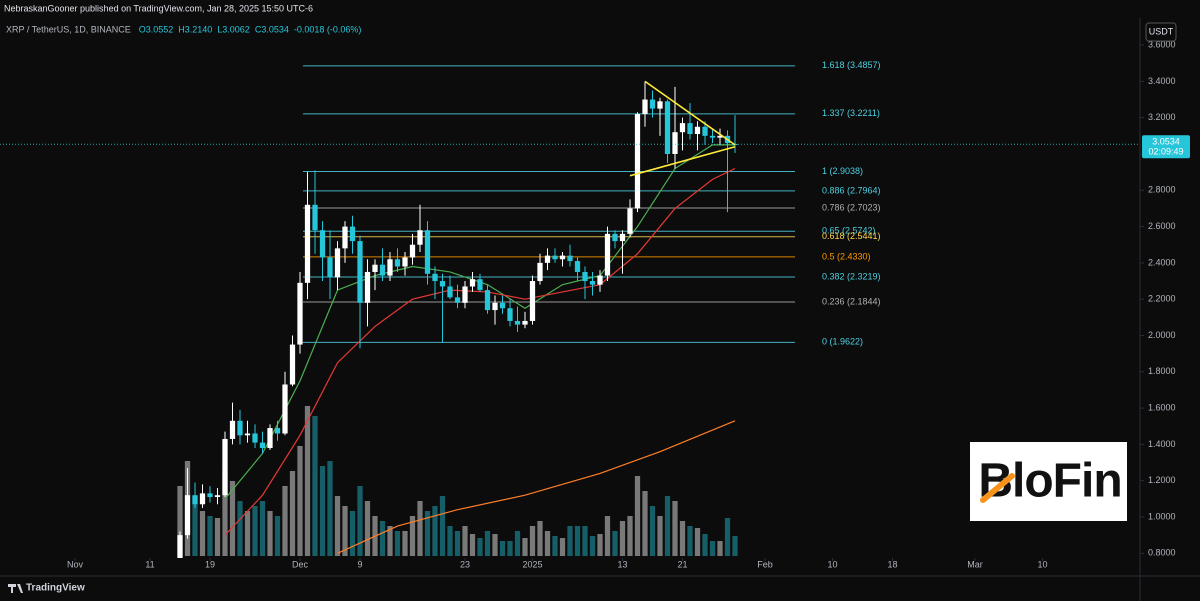  I want to click on y-tick-label: 1.2000, so click(1162, 480).